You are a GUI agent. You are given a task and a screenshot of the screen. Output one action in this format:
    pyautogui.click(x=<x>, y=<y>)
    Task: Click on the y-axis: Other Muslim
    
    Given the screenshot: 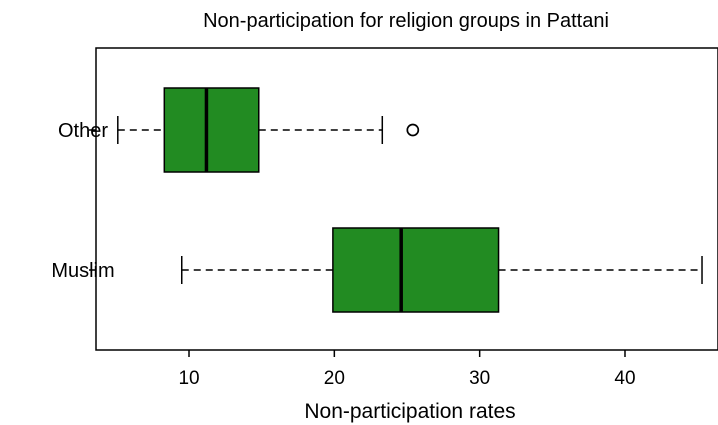 What is the action you would take?
    pyautogui.click(x=82, y=201)
    